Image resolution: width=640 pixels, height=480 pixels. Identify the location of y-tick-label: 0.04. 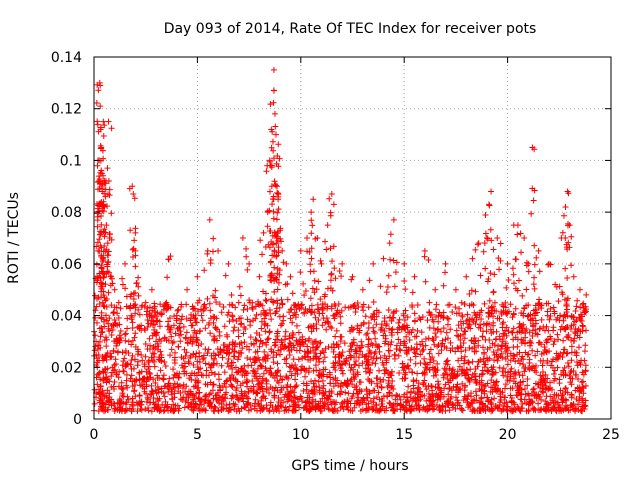
(66, 317).